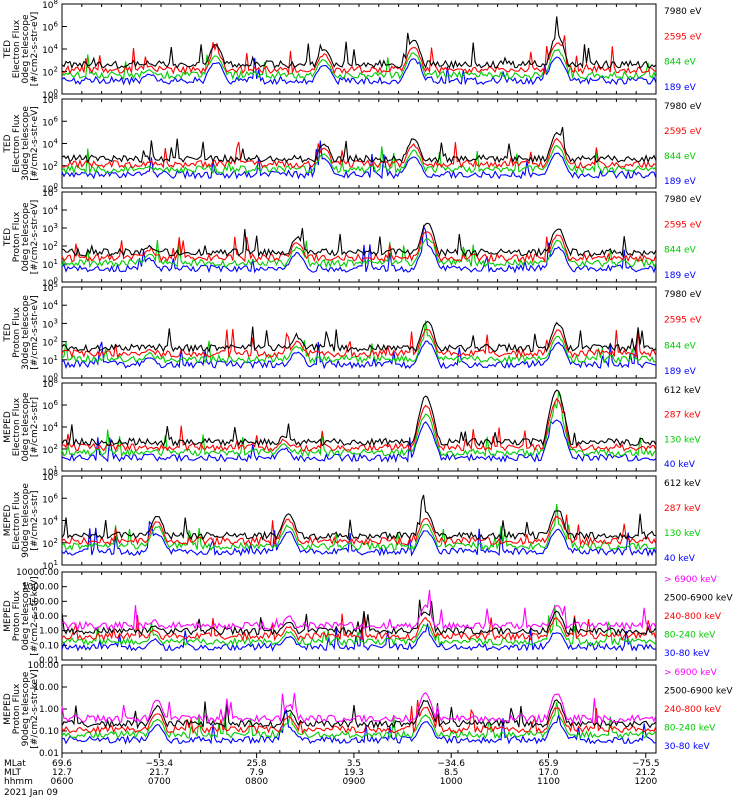 This screenshot has height=800, width=750. I want to click on x-tick-label-mlt: 8.5, so click(451, 773).